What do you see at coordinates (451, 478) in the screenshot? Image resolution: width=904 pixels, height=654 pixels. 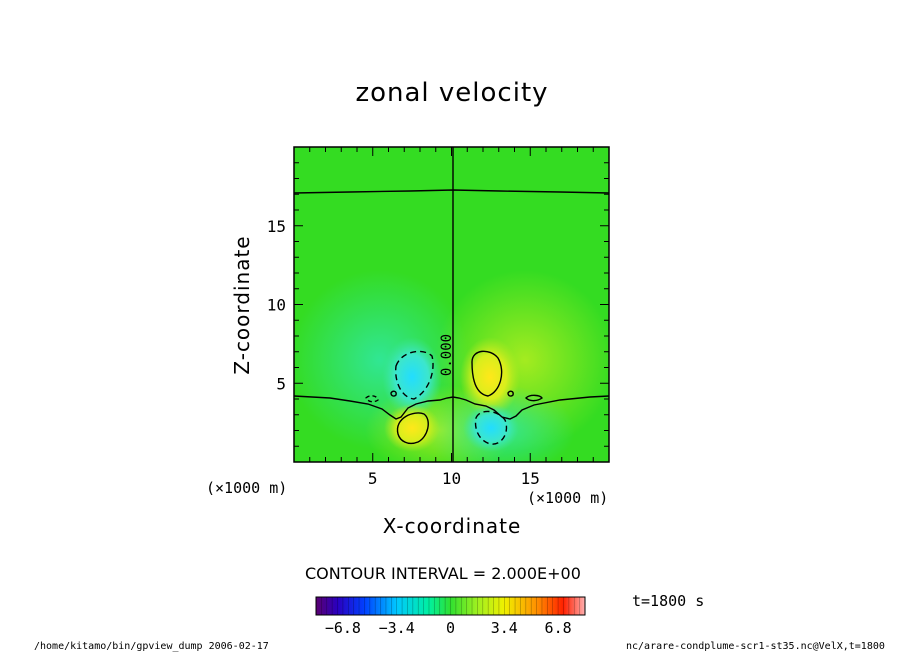 I see `x-tick-label: 10` at bounding box center [451, 478].